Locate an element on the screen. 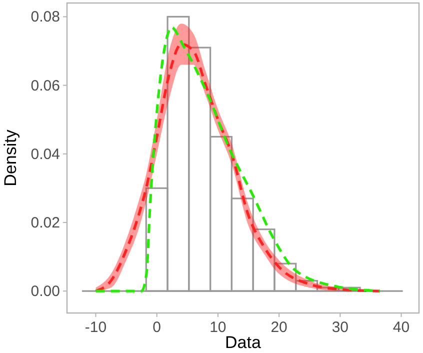 The width and height of the screenshot is (423, 353). x-tick-label: -10 is located at coordinates (95, 327).